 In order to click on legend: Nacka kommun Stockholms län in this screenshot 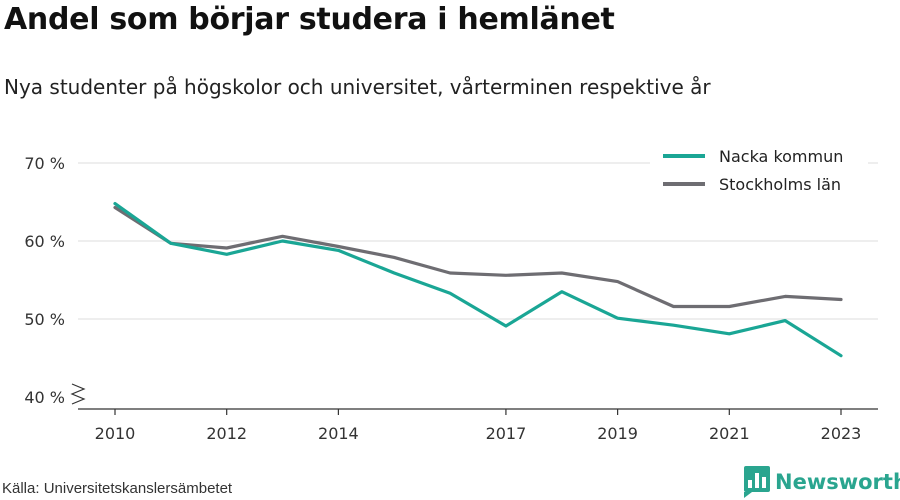, I will do `click(759, 172)`.